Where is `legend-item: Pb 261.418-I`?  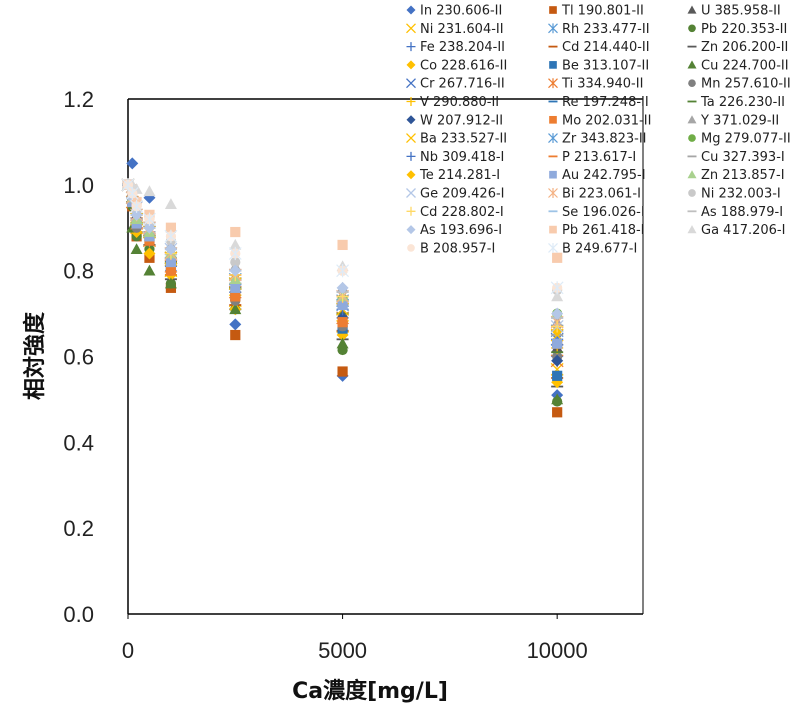
legend-item: Pb 261.418-I is located at coordinates (597, 230).